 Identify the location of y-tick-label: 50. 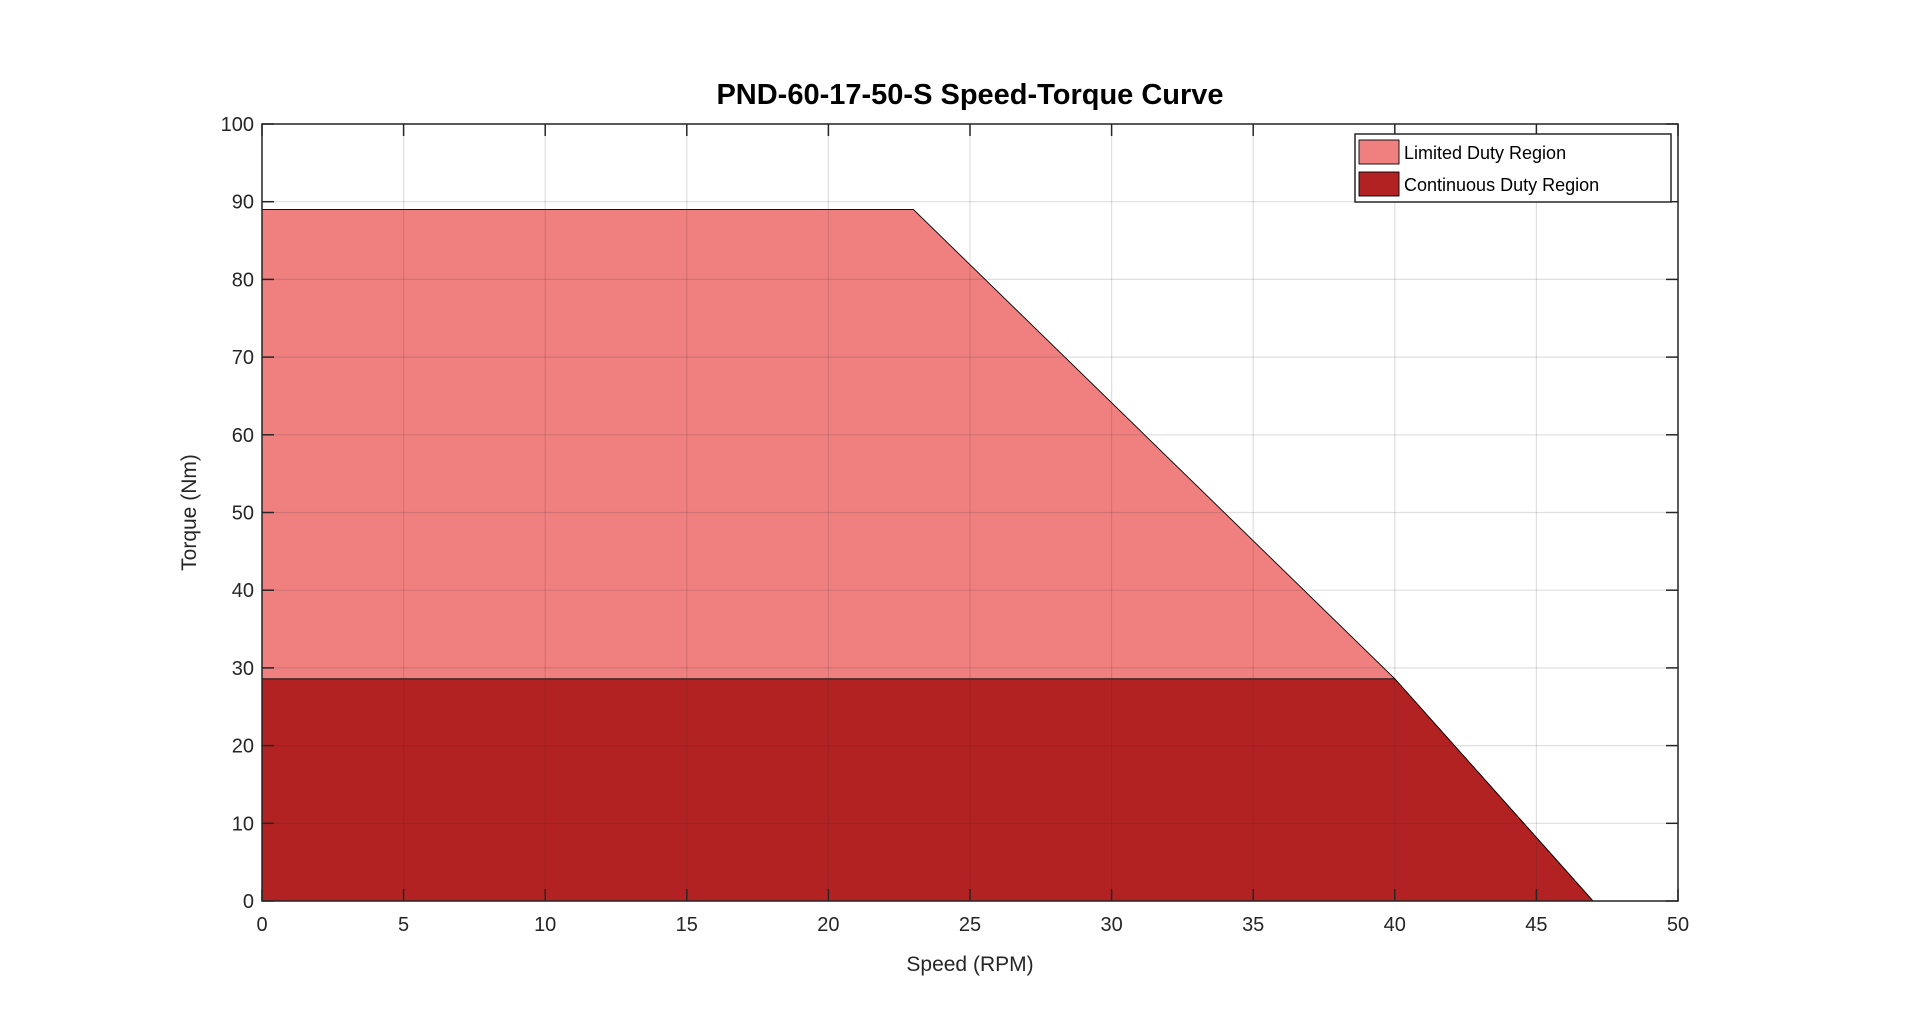
(243, 514).